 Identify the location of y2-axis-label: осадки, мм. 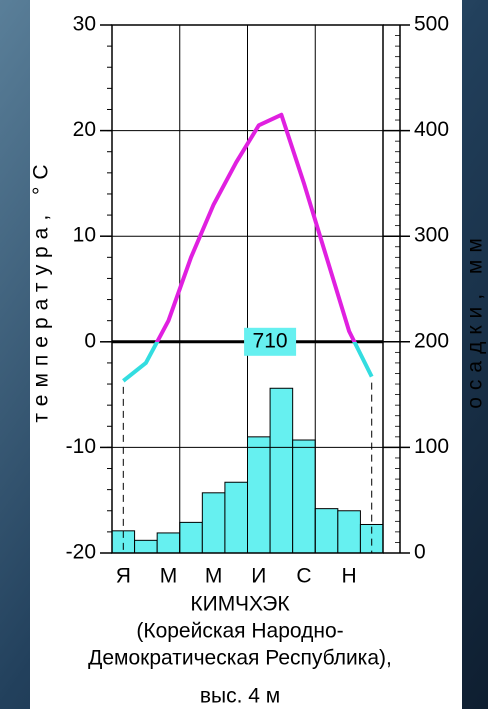
(475, 320).